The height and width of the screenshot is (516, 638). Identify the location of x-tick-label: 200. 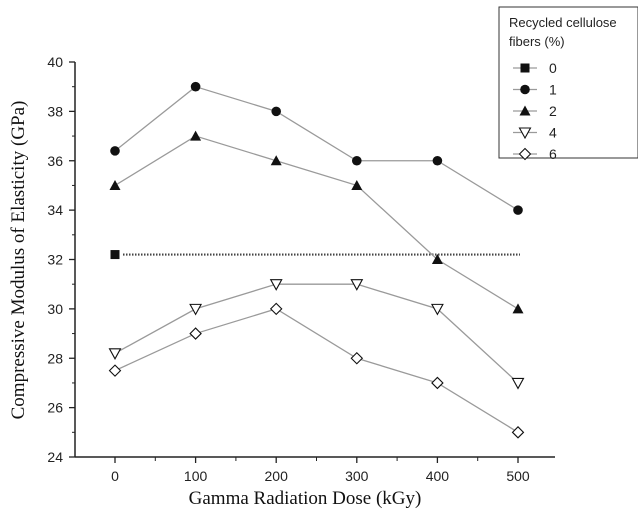
(277, 476).